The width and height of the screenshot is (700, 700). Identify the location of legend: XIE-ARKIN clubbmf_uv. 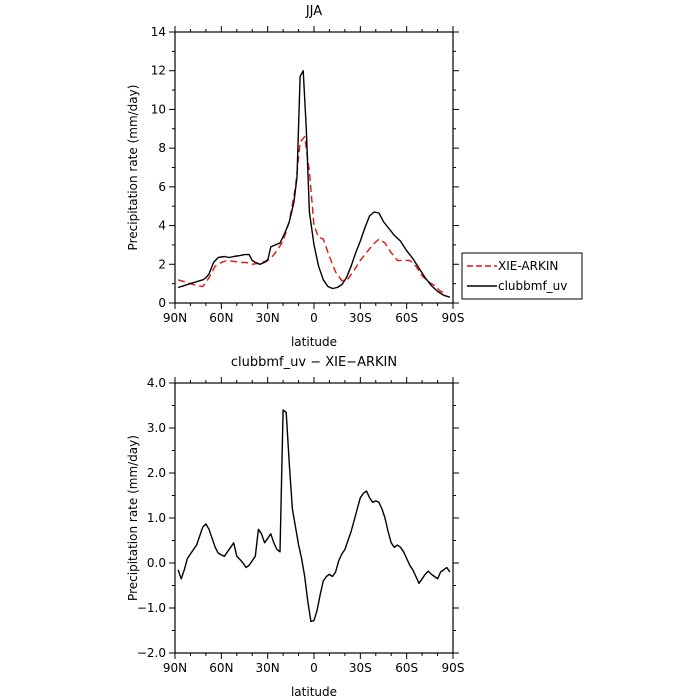
(522, 276).